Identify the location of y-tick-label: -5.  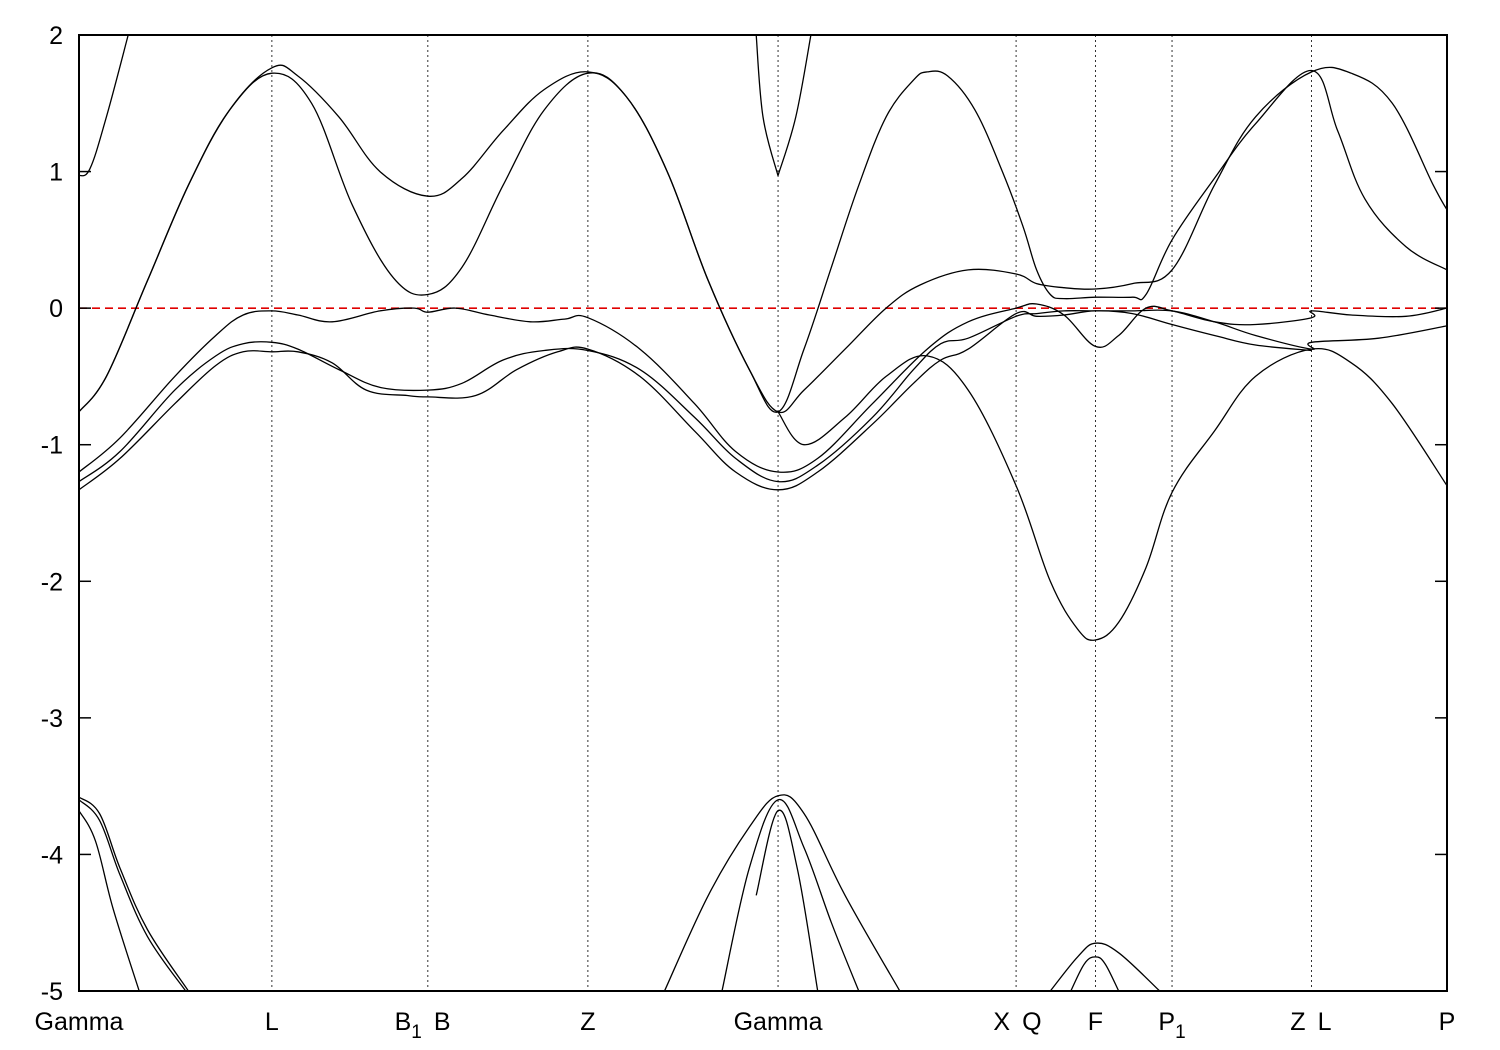
(52, 992).